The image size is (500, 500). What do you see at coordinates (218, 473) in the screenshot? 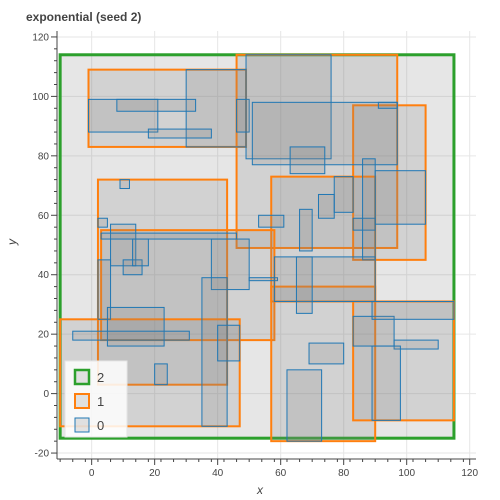
I see `x-tick-label: 40` at bounding box center [218, 473].